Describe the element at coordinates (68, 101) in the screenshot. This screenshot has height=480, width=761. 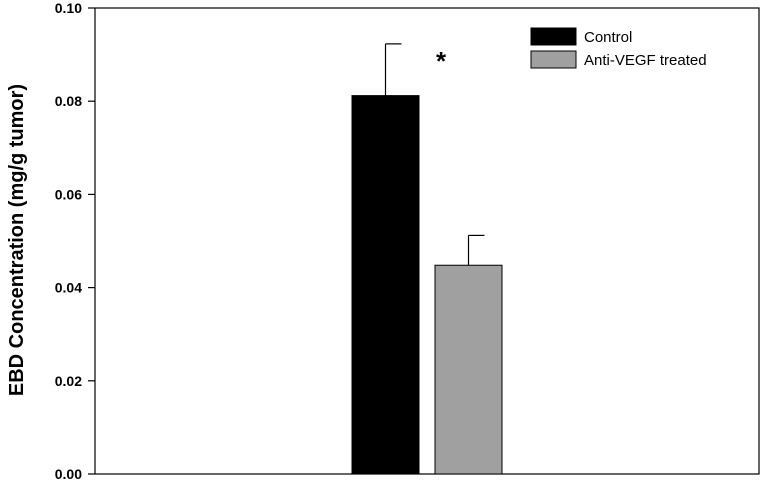
I see `y-tick-label: 0.08` at that location.